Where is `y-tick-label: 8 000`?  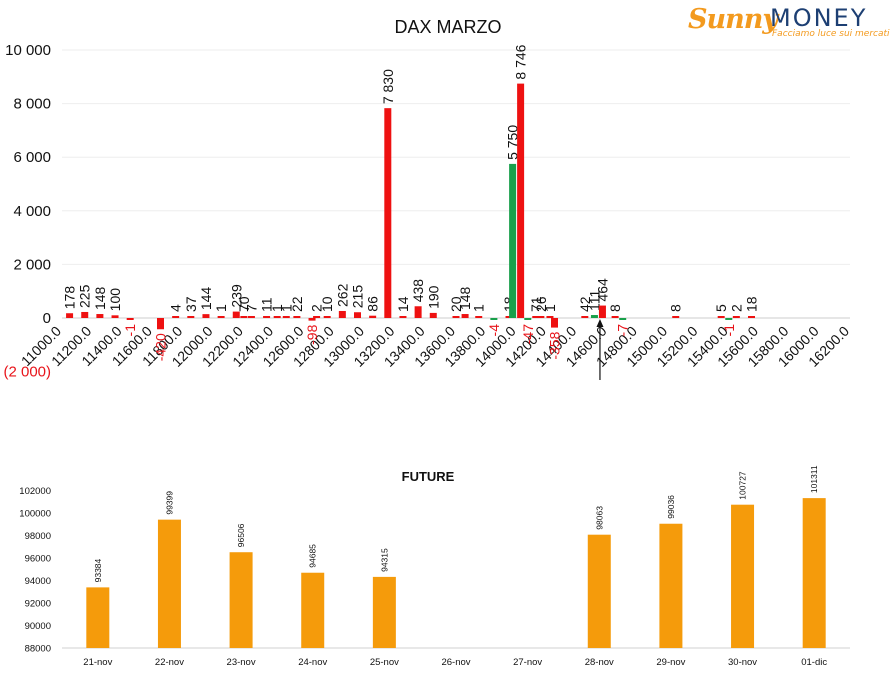
y-tick-label: 8 000 is located at coordinates (32, 104).